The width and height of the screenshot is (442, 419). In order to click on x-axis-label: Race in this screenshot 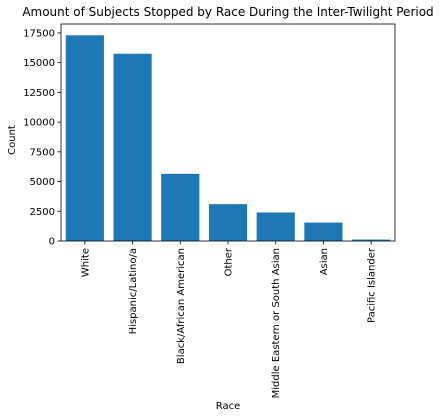, I will do `click(228, 406)`.